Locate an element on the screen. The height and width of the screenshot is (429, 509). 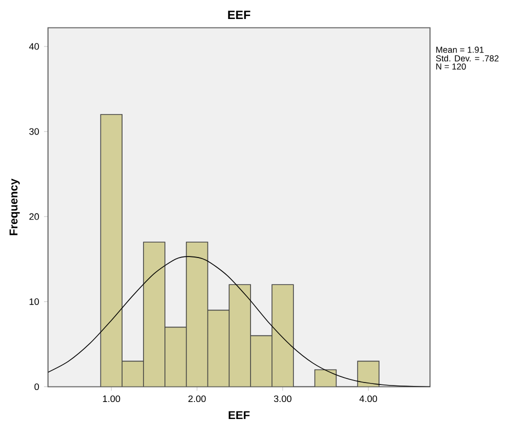
chart-title: EEF is located at coordinates (239, 15).